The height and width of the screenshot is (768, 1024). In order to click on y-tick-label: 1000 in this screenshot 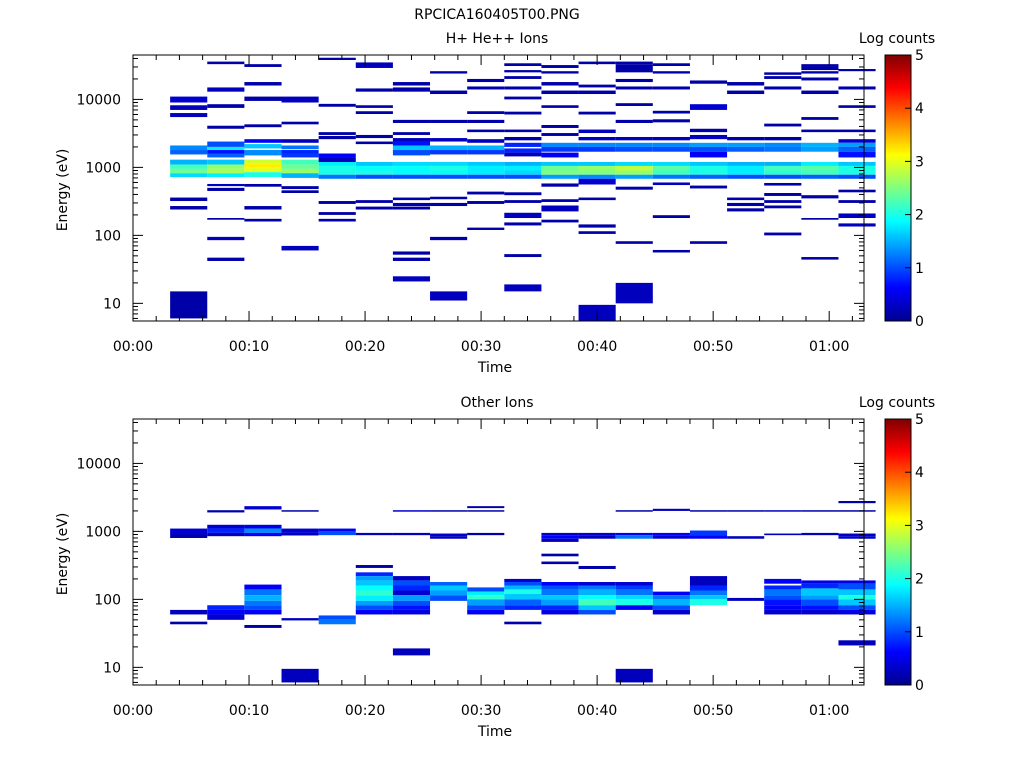, I will do `click(103, 532)`.